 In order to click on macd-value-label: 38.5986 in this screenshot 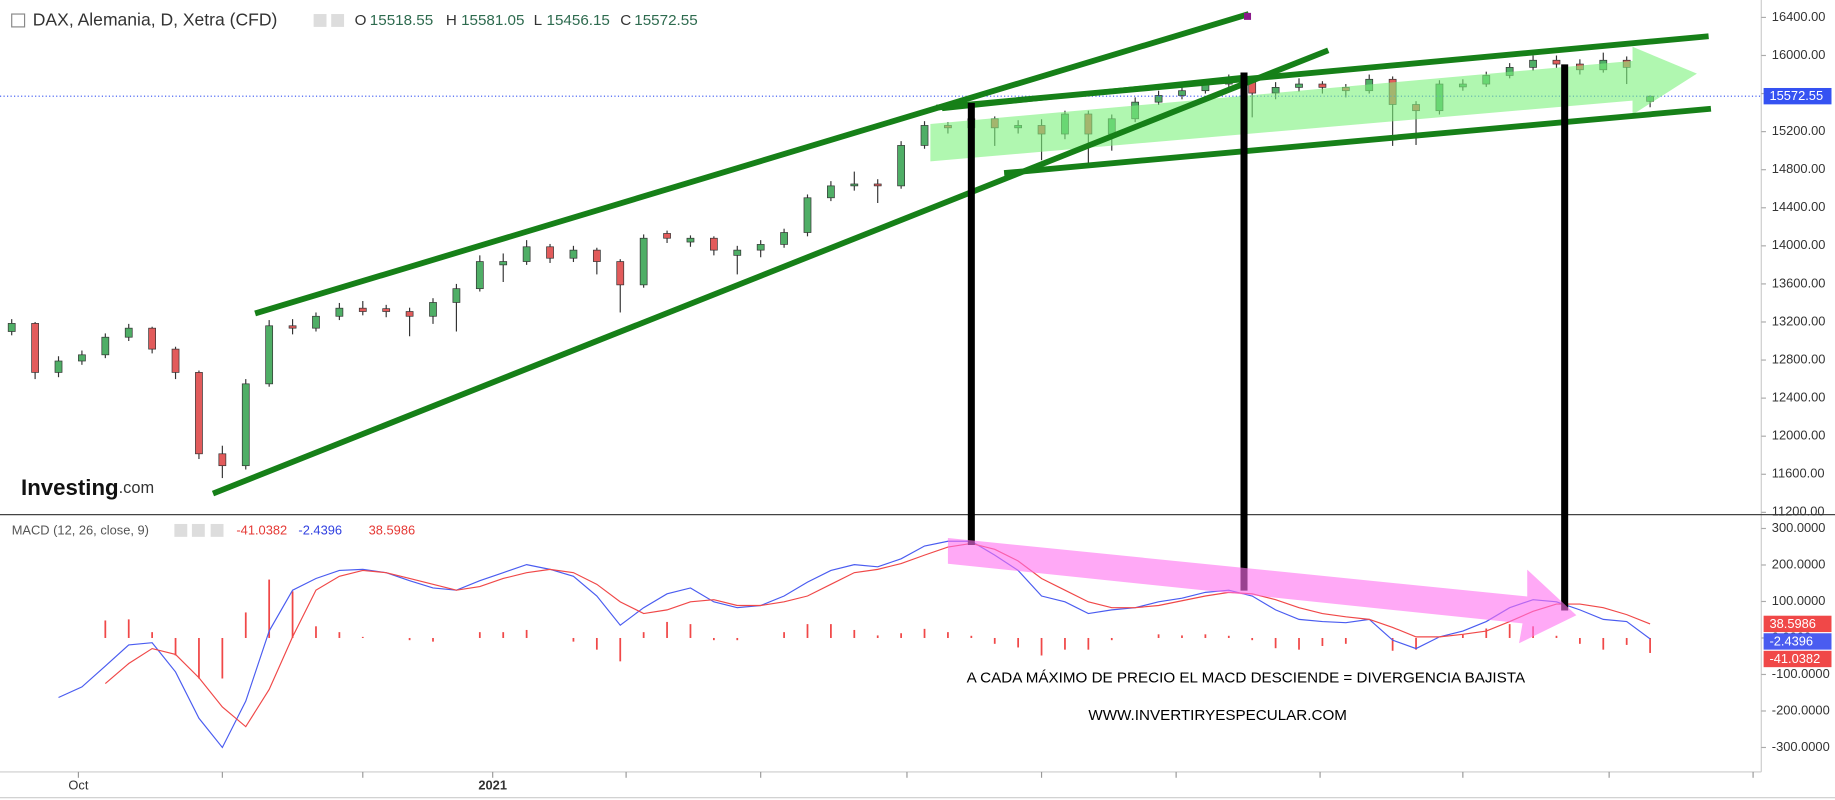, I will do `click(1792, 623)`.